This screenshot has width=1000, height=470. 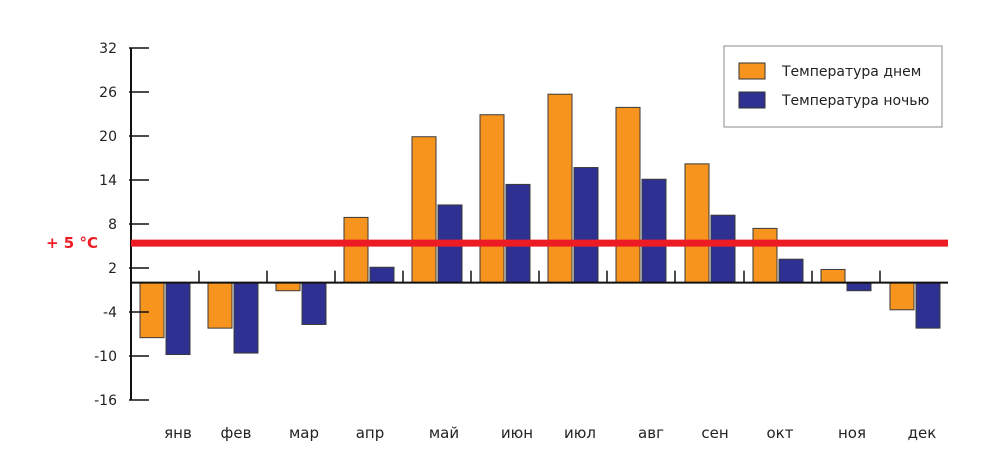 I want to click on legend-label-day: Температура днем, so click(x=851, y=72).